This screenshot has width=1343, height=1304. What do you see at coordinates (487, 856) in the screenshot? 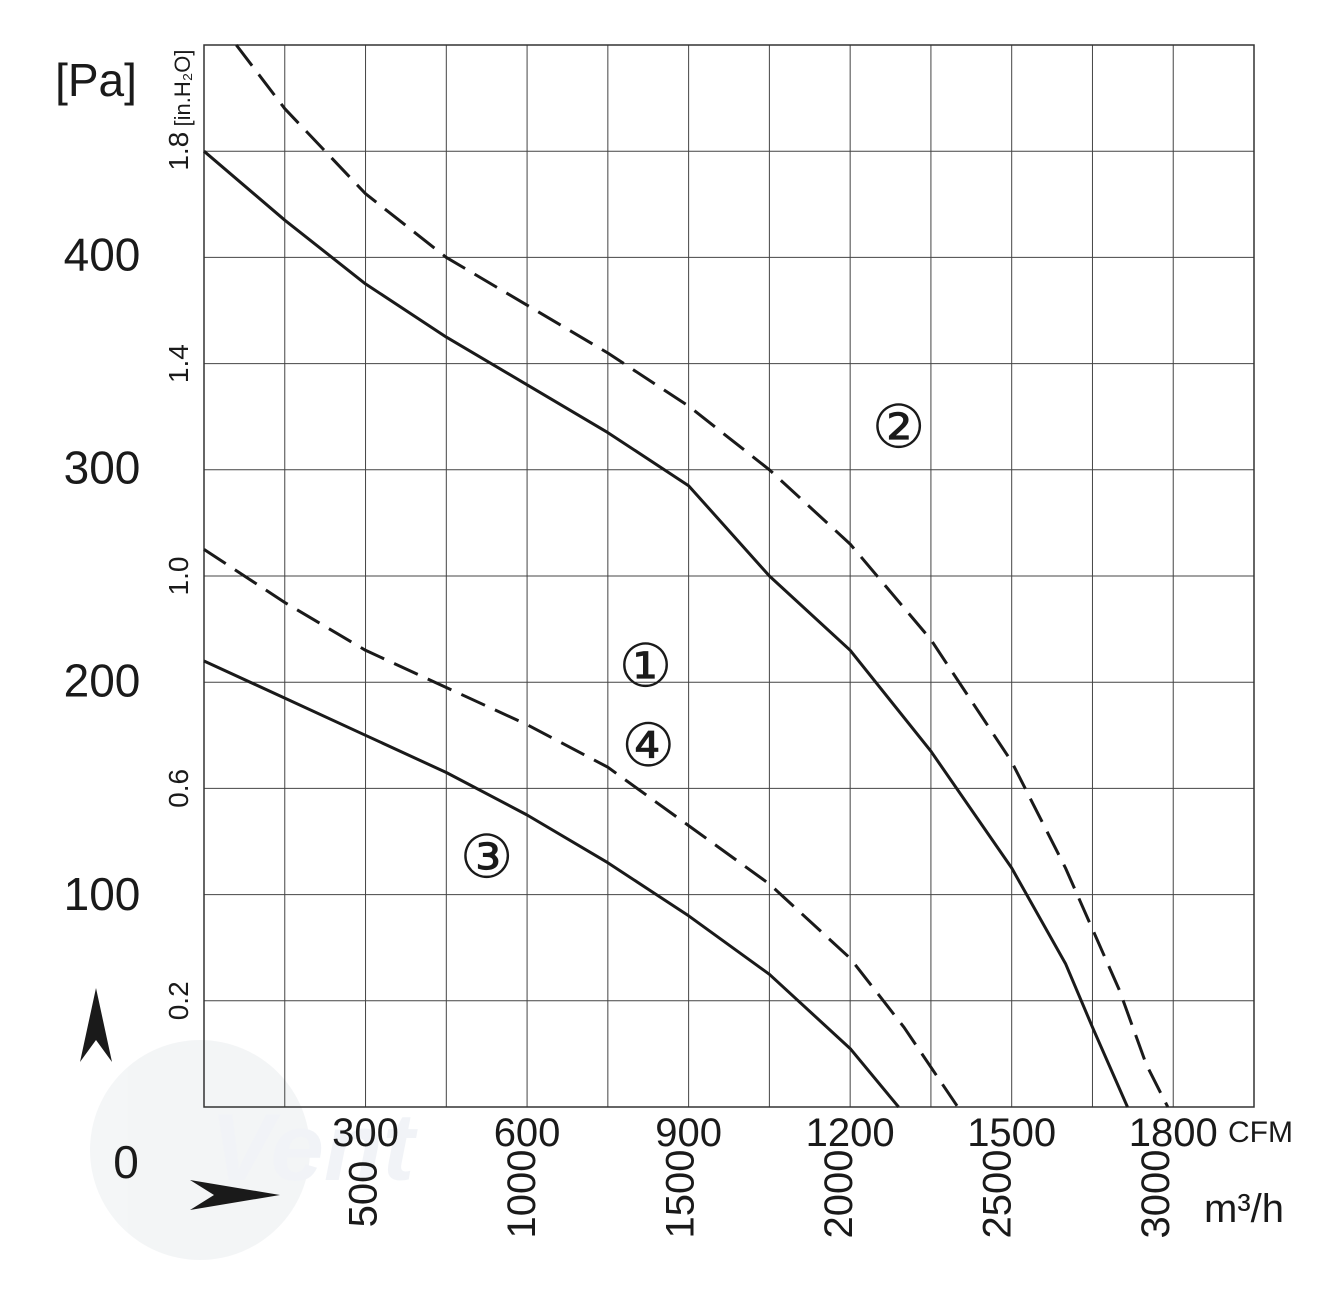
I see `curve-label-3: ③` at bounding box center [487, 856].